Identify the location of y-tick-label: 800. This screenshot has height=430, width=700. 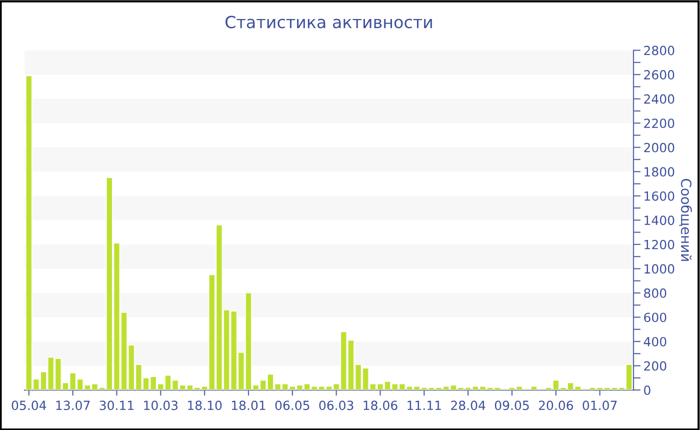
(655, 293).